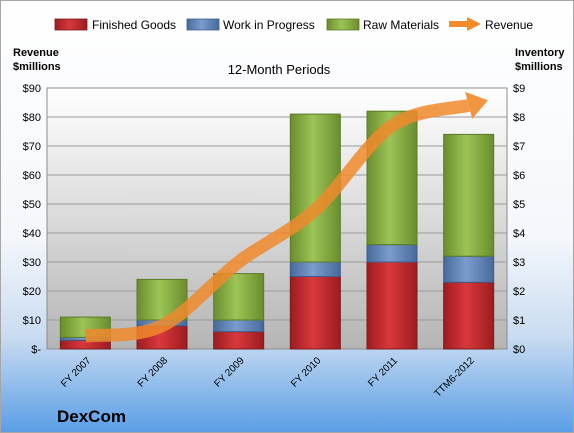 The height and width of the screenshot is (433, 574). Describe the element at coordinates (519, 147) in the screenshot. I see `right-tick-label: $7` at that location.